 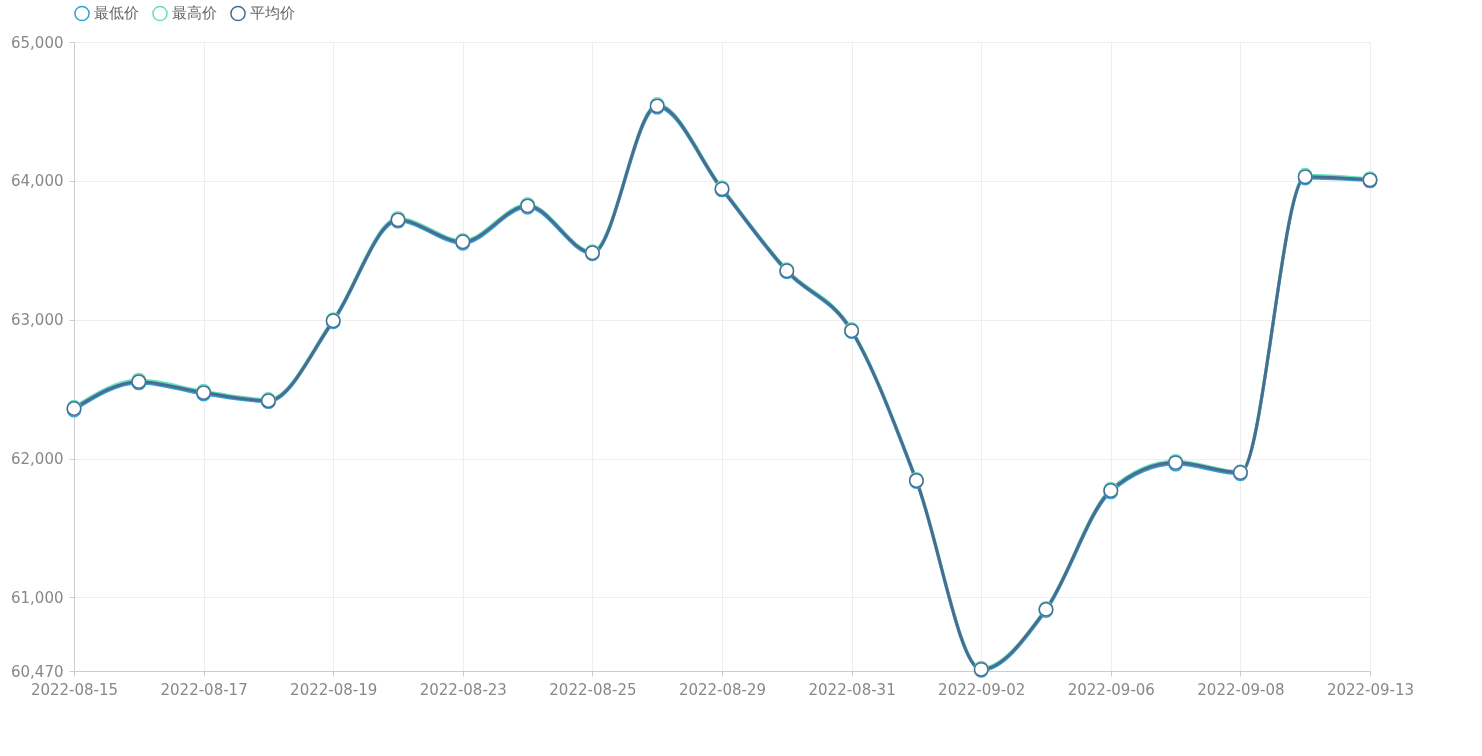 I want to click on y-tick-label: 62,000, so click(x=37, y=459).